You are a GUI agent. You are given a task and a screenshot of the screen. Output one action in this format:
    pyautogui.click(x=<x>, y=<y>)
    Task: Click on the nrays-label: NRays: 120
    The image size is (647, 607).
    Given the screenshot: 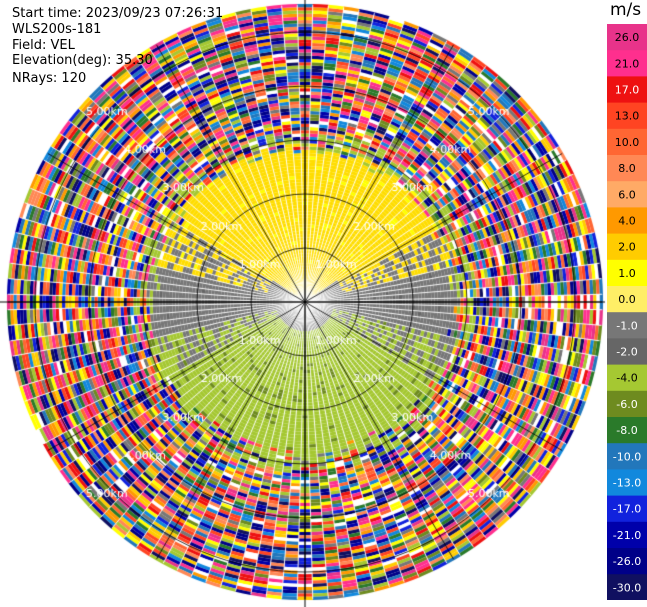 What is the action you would take?
    pyautogui.click(x=49, y=78)
    